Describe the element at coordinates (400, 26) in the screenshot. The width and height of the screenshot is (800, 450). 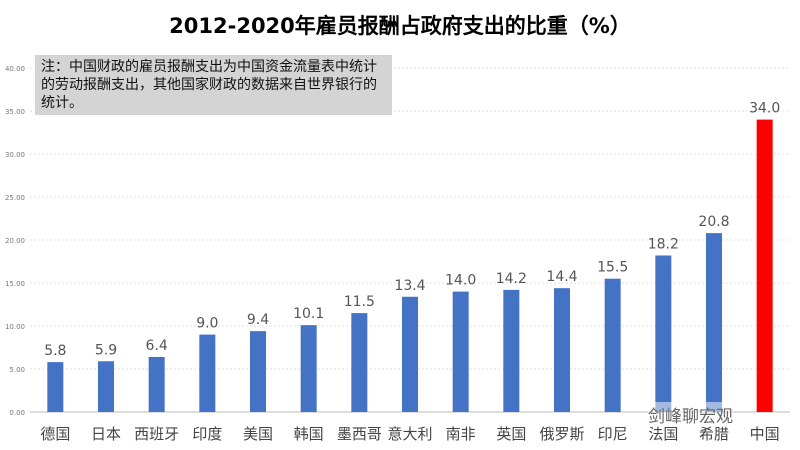
I see `chart-title: 2012-2020年雇员报酬占政府支出的比重（%）` at that location.